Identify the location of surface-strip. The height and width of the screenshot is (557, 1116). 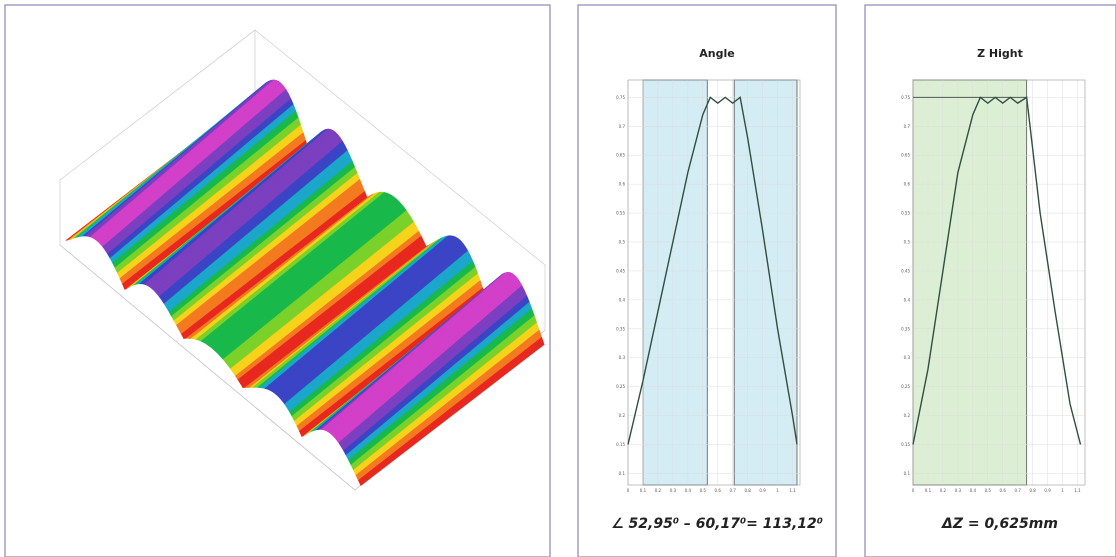
(451, 411).